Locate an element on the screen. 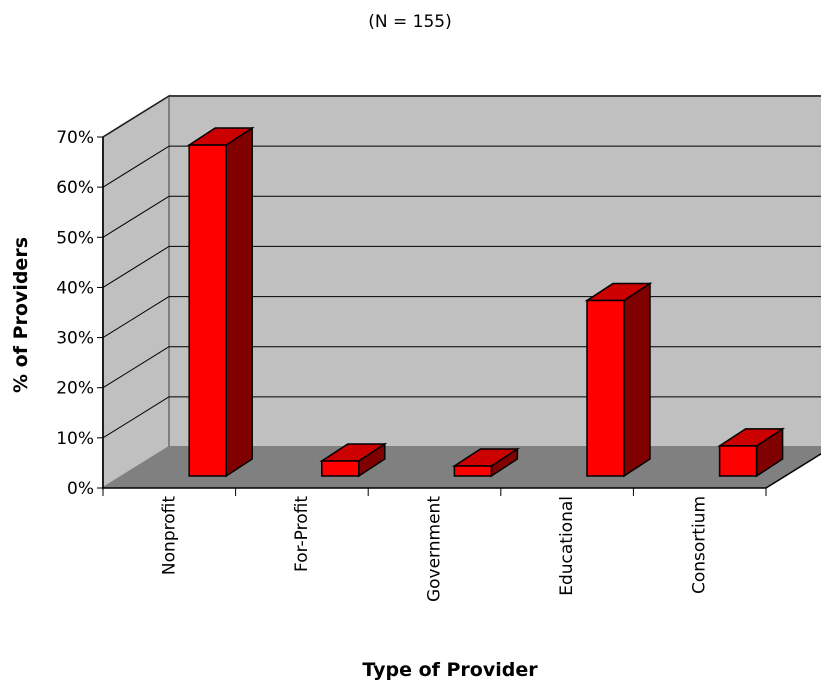 The height and width of the screenshot is (686, 821). y-tick-label: 40% is located at coordinates (75, 288).